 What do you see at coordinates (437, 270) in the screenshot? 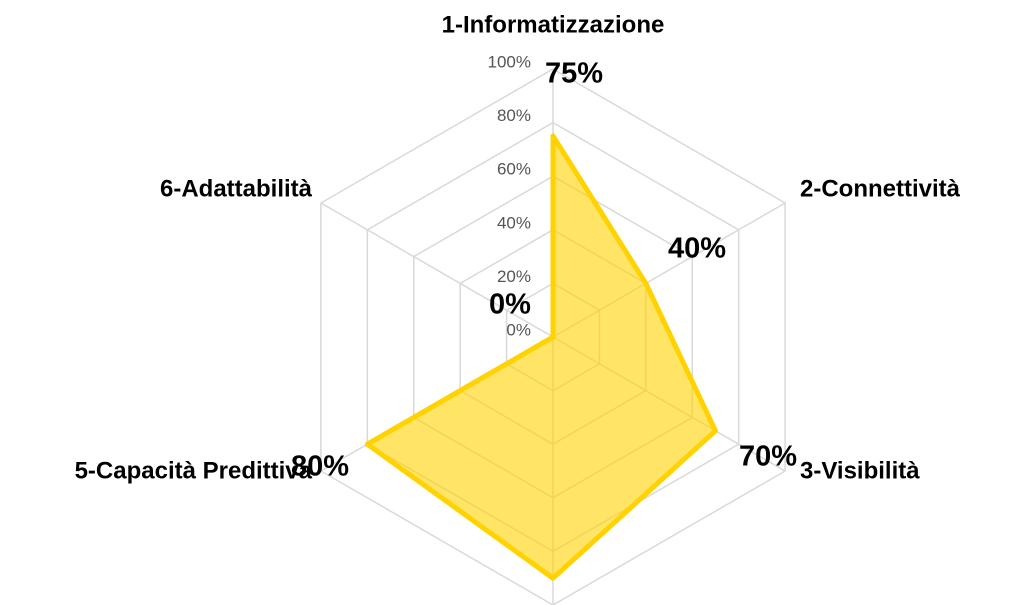
I see `spoke` at bounding box center [437, 270].